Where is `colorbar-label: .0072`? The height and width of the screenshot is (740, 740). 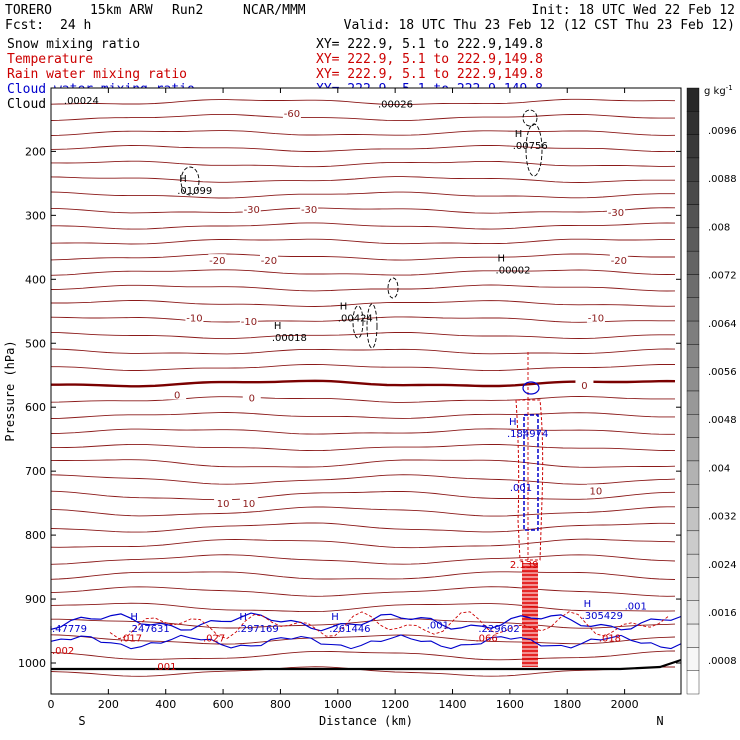 colorbar-label: .0072 is located at coordinates (722, 276).